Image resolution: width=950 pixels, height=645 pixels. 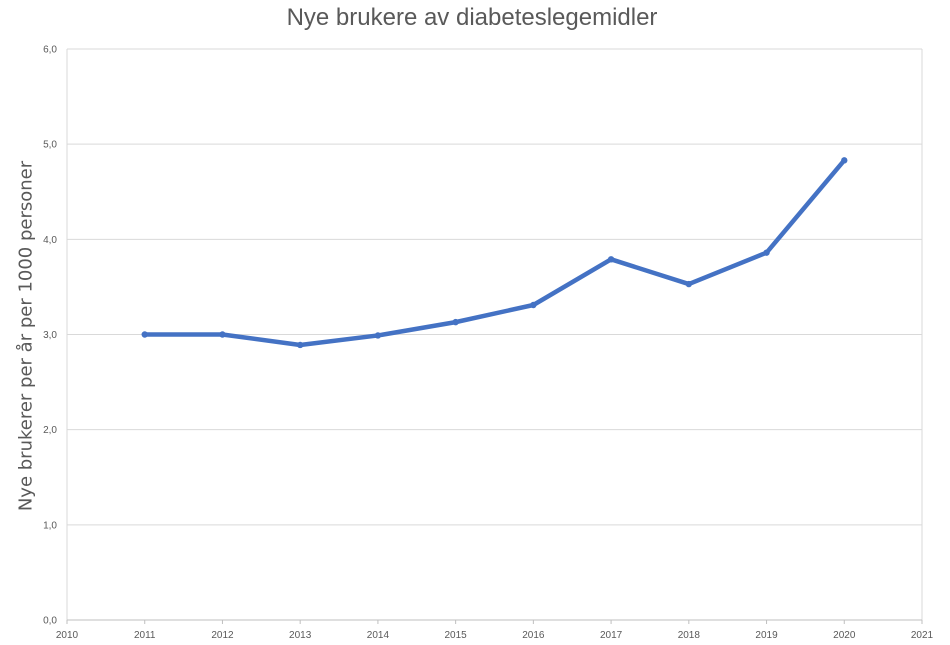 I want to click on y-tick-label: 6,0, so click(x=50, y=50).